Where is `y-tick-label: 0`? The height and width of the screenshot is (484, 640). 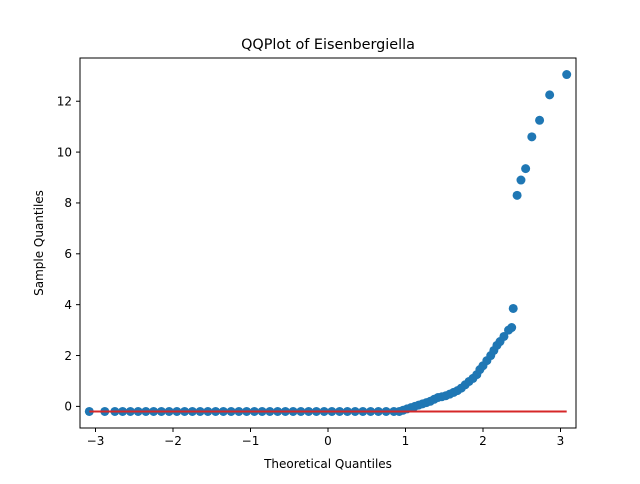 y-tick-label: 0 is located at coordinates (68, 407).